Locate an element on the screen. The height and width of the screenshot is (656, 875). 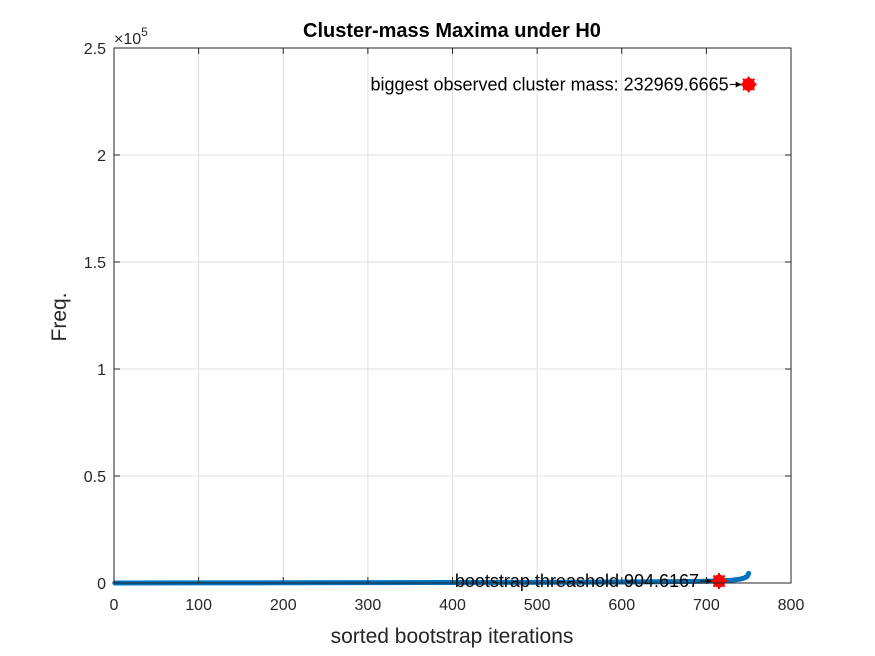
y-tick-label: 0 is located at coordinates (101, 584).